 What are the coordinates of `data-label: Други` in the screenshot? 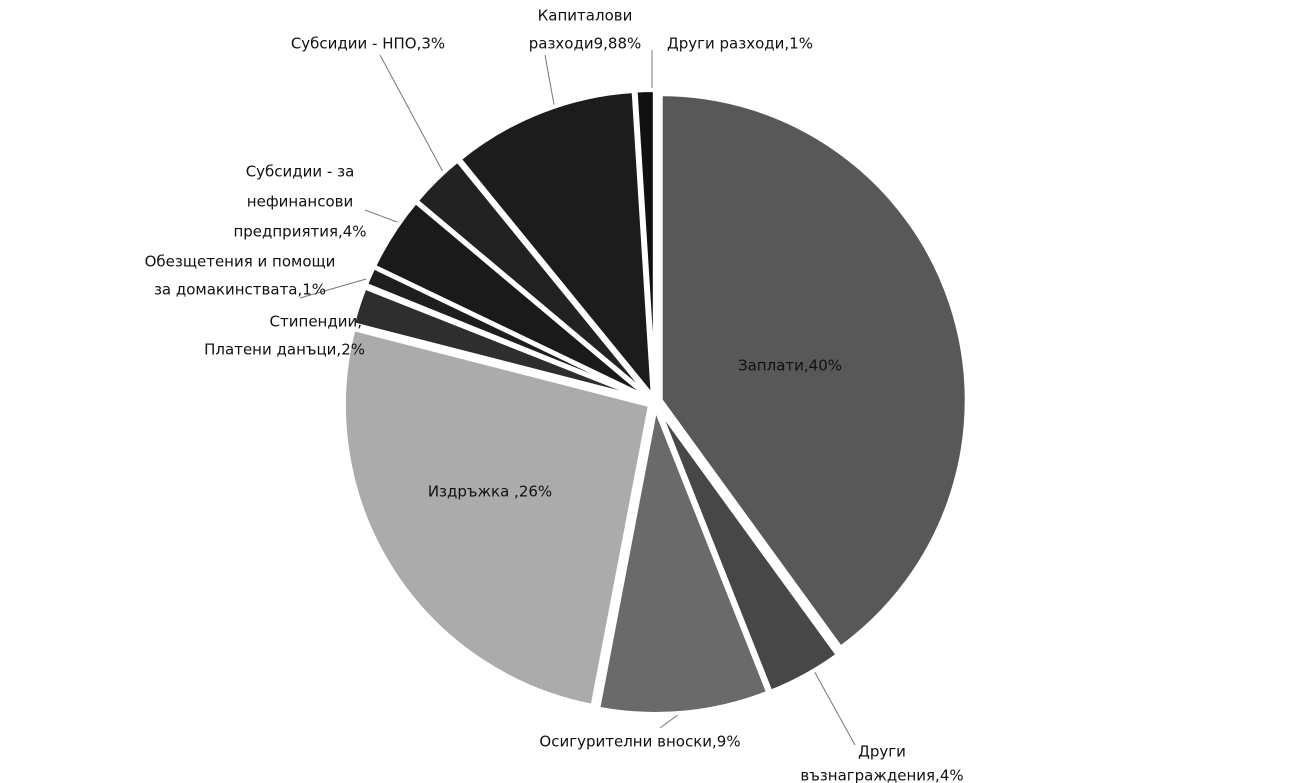 It's located at (882, 752).